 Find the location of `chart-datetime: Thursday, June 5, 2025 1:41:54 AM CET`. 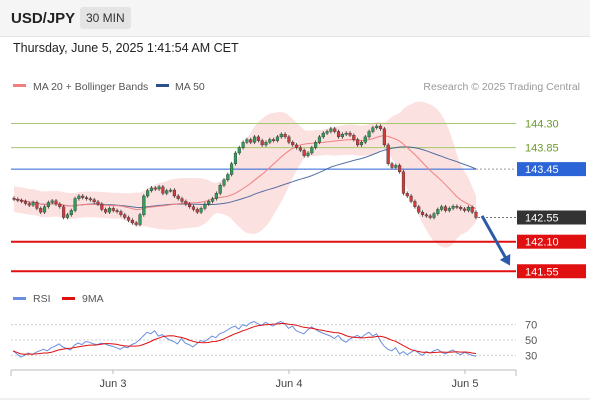

chart-datetime: Thursday, June 5, 2025 1:41:54 AM CET is located at coordinates (126, 48).